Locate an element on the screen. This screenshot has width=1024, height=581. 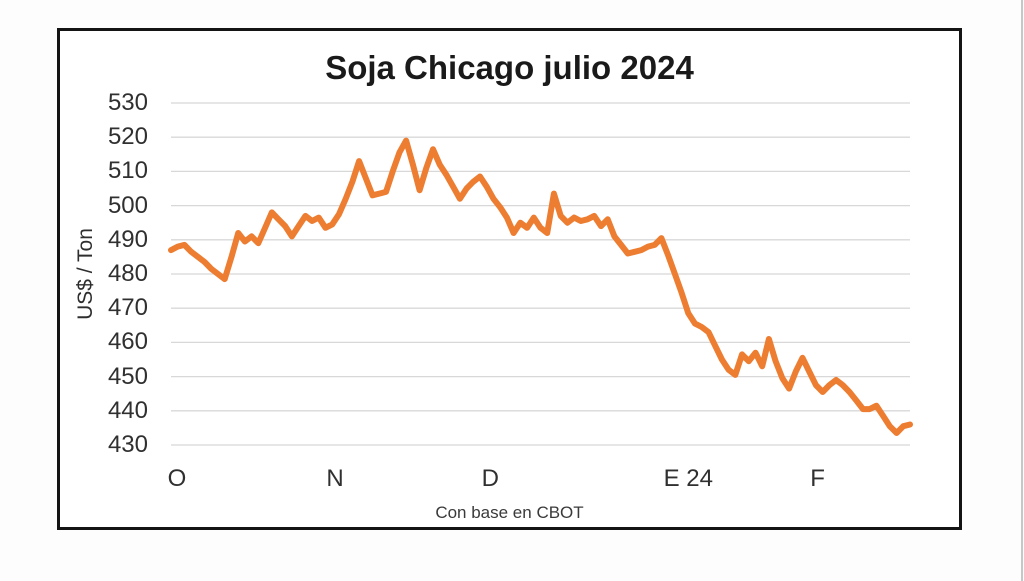
x-tick-label: E 24 is located at coordinates (688, 478).